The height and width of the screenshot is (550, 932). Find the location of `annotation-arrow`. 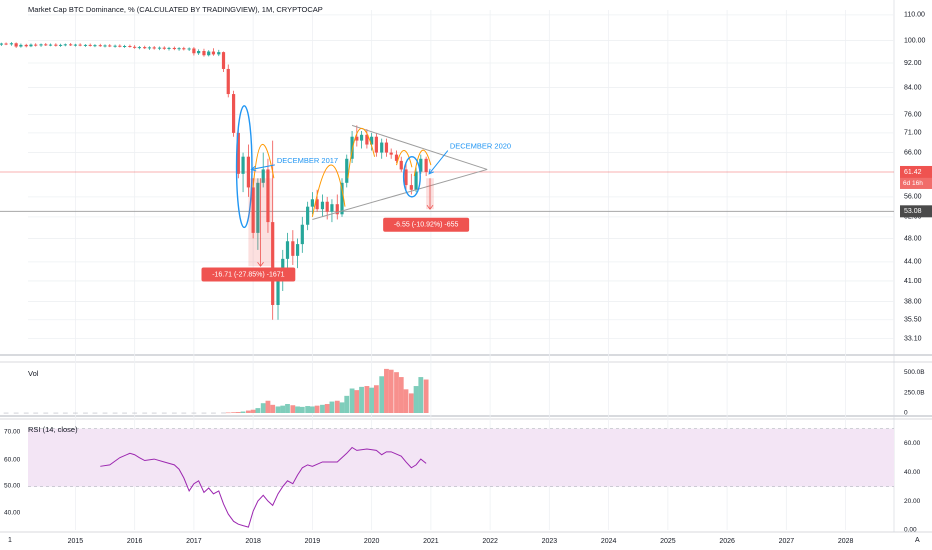

annotation-arrow is located at coordinates (263, 167).